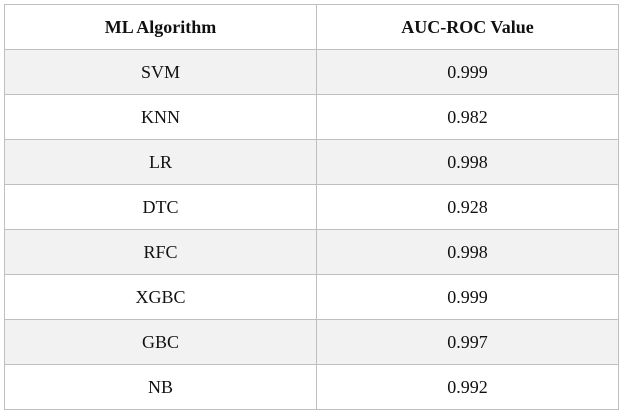 Image resolution: width=622 pixels, height=418 pixels. I want to click on algorithm-cell: NB, so click(160, 387).